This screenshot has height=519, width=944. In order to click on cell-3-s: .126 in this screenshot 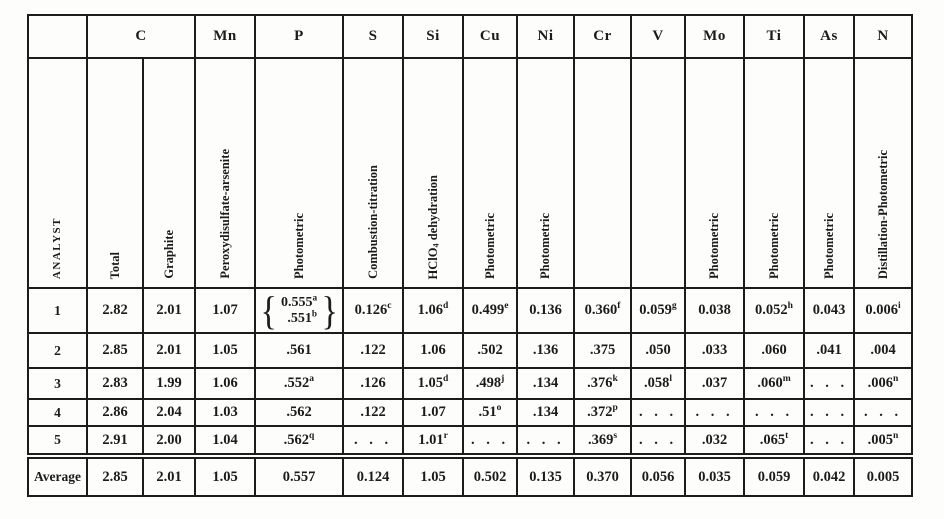, I will do `click(373, 383)`.